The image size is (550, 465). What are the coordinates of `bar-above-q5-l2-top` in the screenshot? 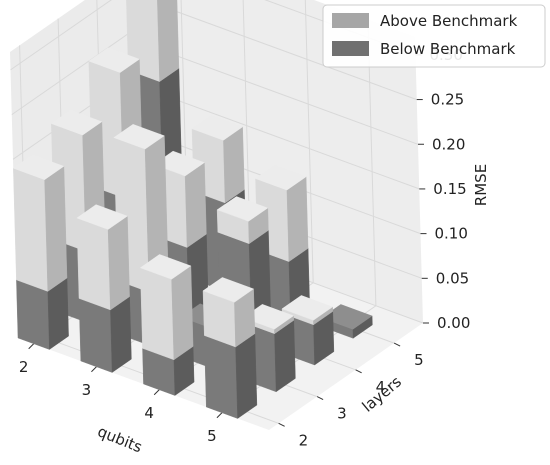 It's located at (228, 290).